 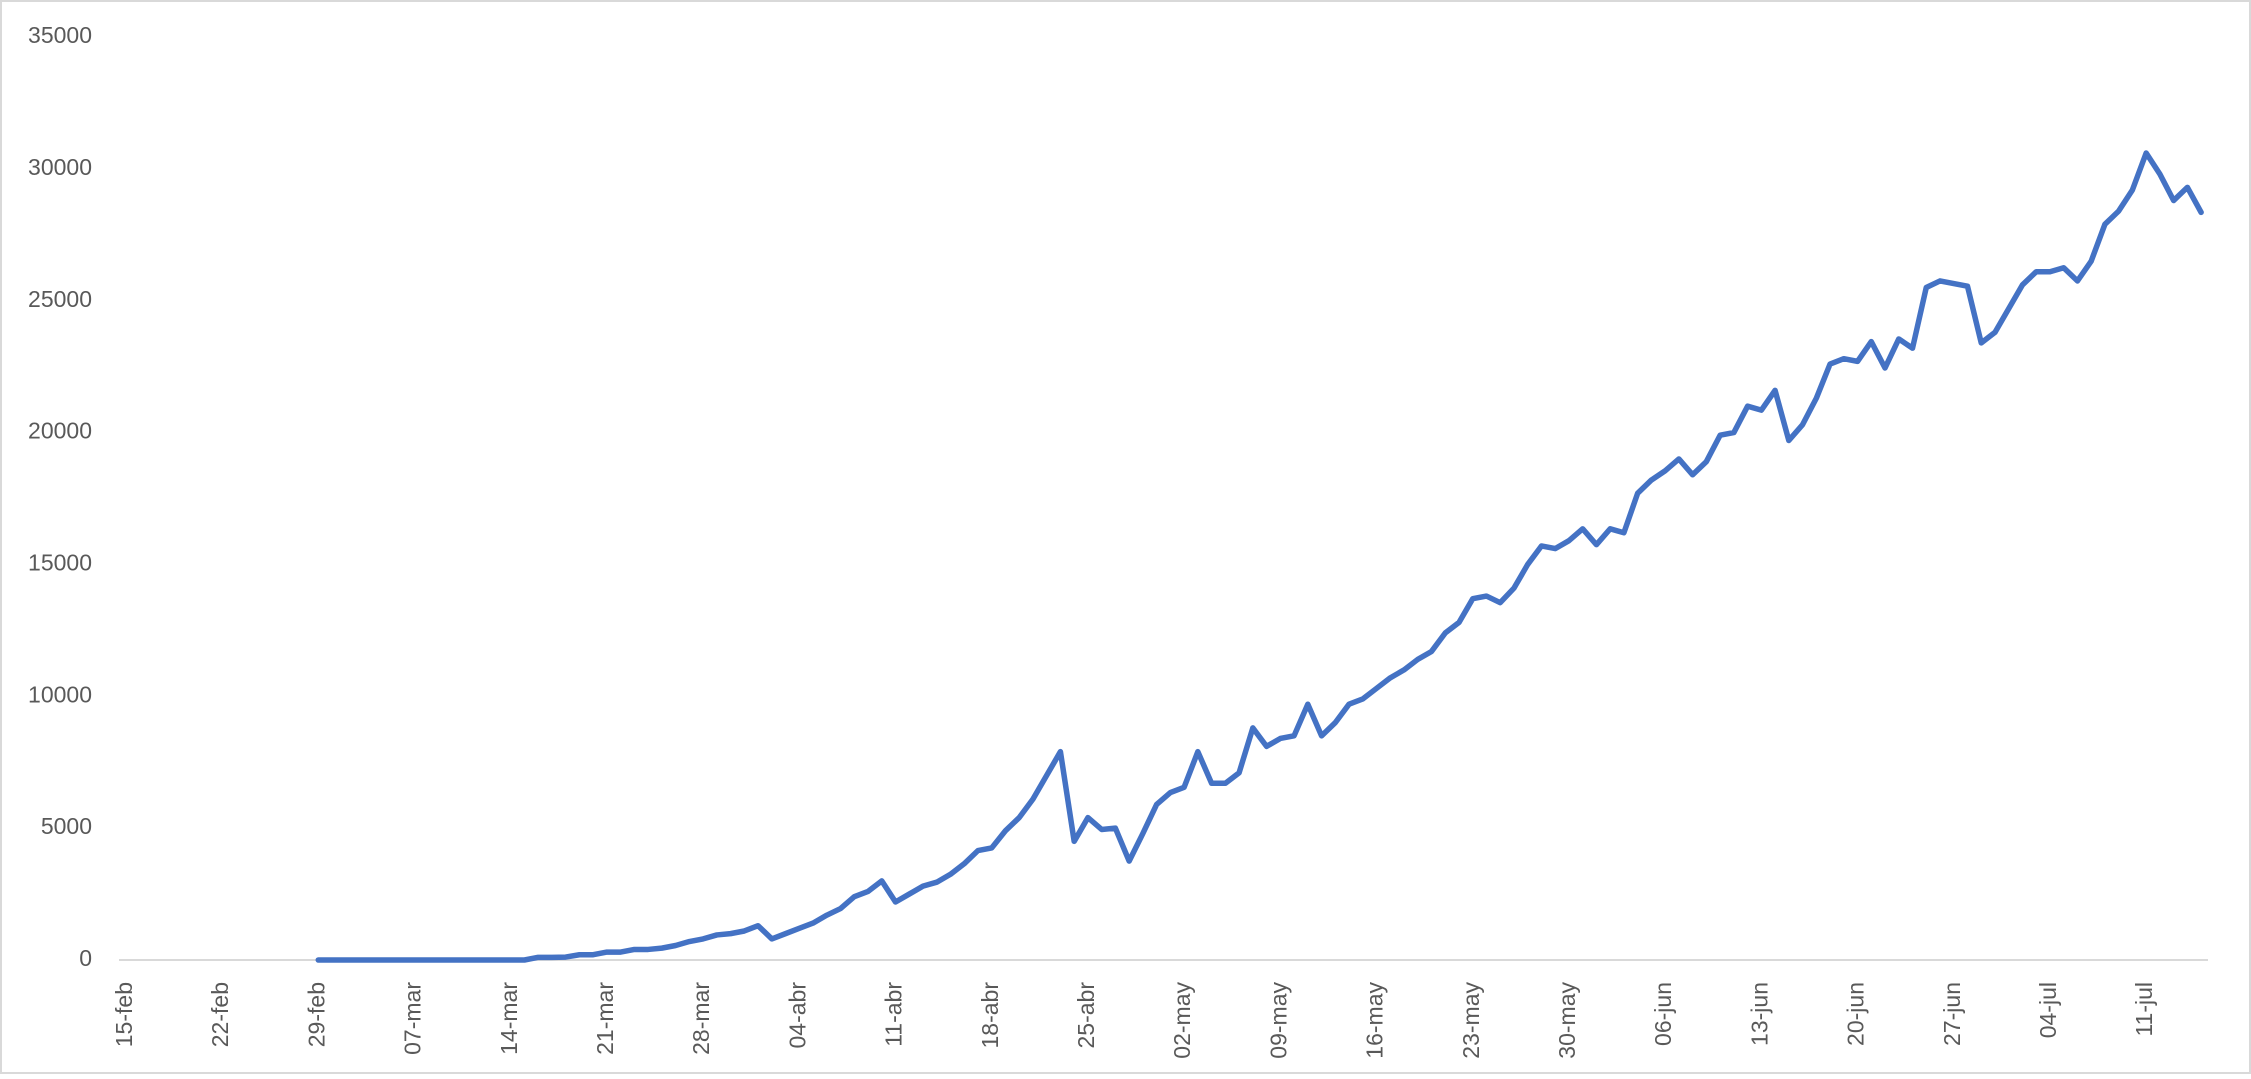 What do you see at coordinates (60, 299) in the screenshot?
I see `y-tick-label: 25000` at bounding box center [60, 299].